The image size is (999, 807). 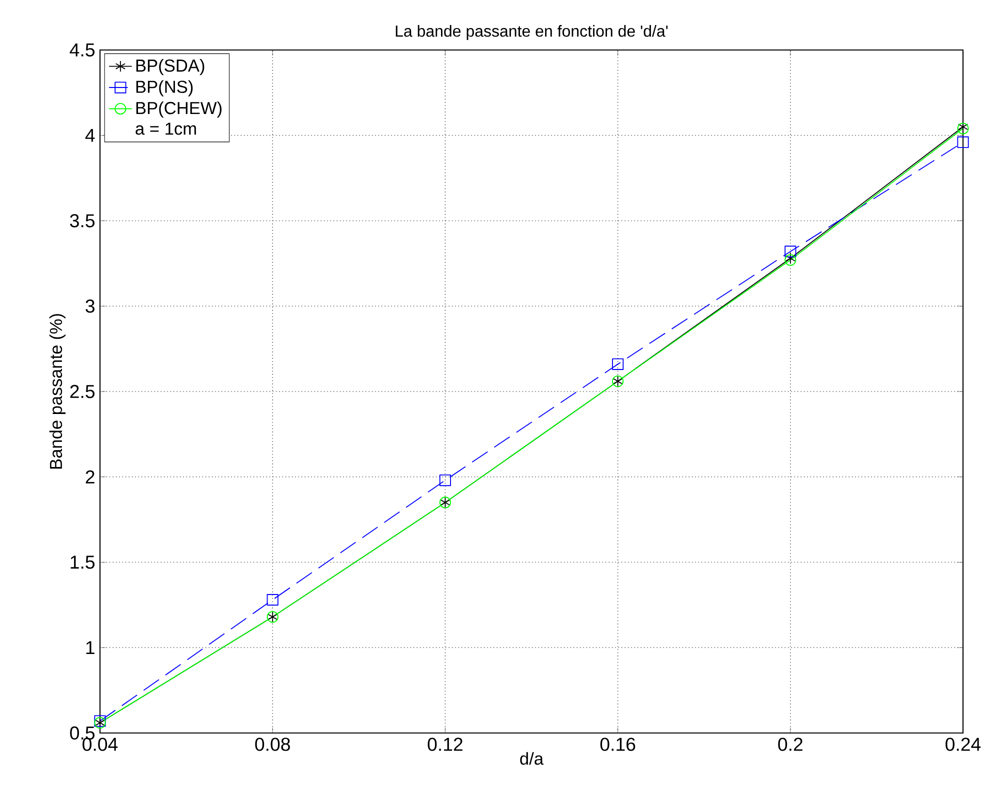 I want to click on x-tick-label: 0.24, so click(x=963, y=744).